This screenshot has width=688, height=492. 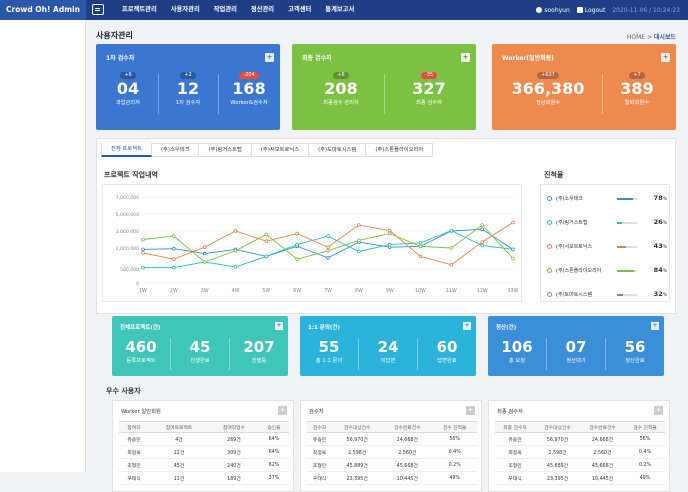 What do you see at coordinates (43, 10) in the screenshot?
I see `brand-logo: Crowd Oh! Admin` at bounding box center [43, 10].